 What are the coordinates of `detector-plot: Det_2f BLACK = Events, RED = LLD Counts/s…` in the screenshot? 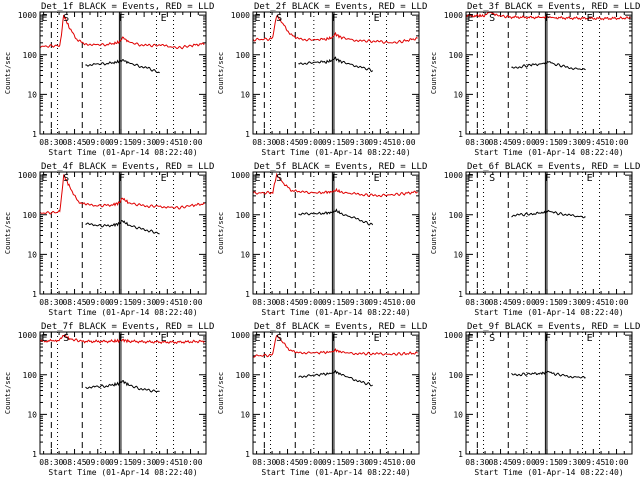 It's located at (322, 79).